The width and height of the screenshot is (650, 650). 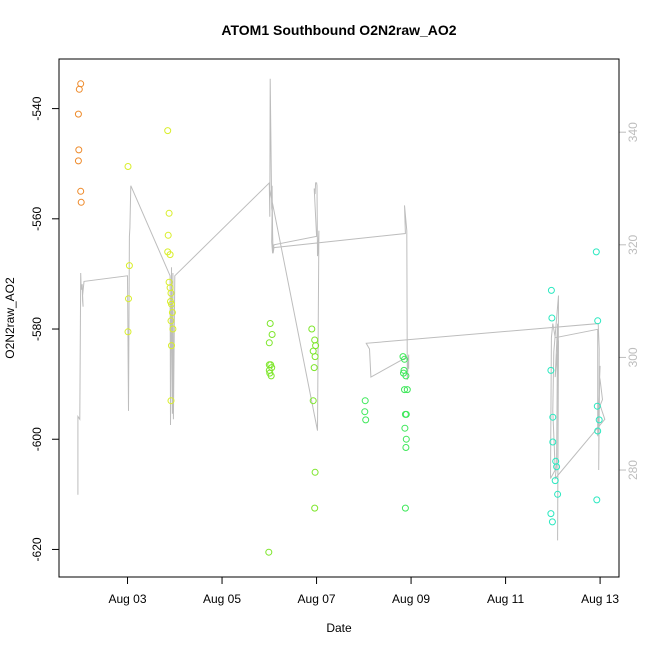 I want to click on x-tick-label: Aug 13, so click(x=600, y=599).